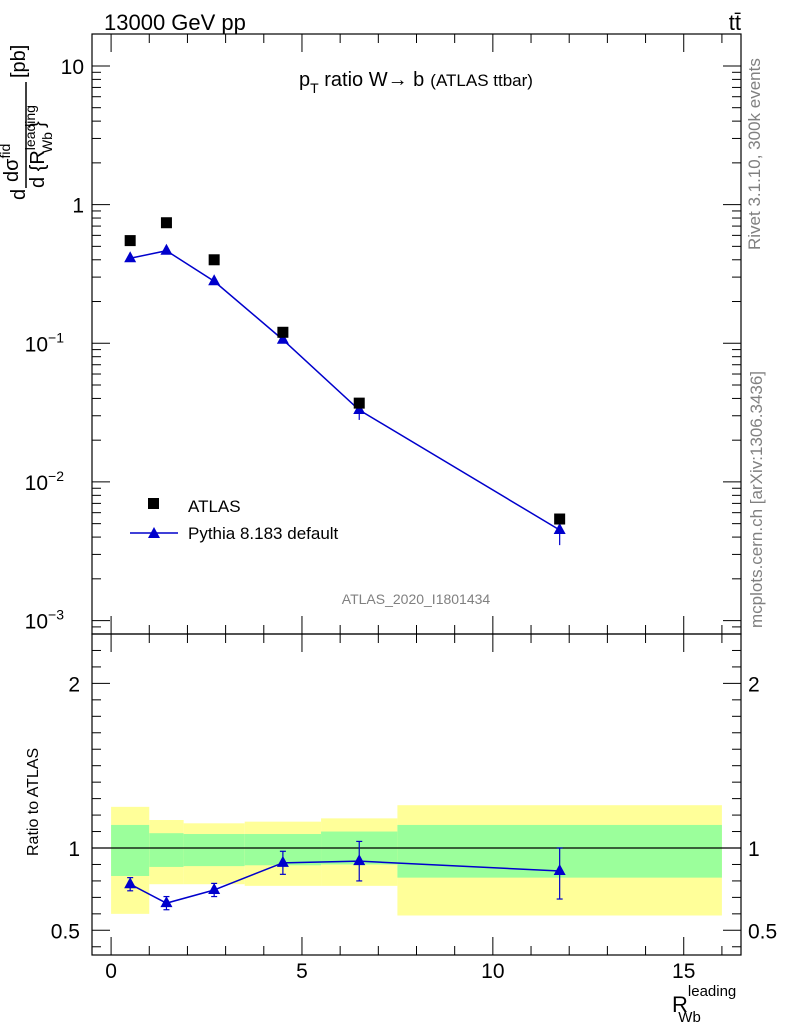 This screenshot has width=786, height=1024. What do you see at coordinates (45, 342) in the screenshot?
I see `main-ytick-label-2: 10⁻¹` at bounding box center [45, 342].